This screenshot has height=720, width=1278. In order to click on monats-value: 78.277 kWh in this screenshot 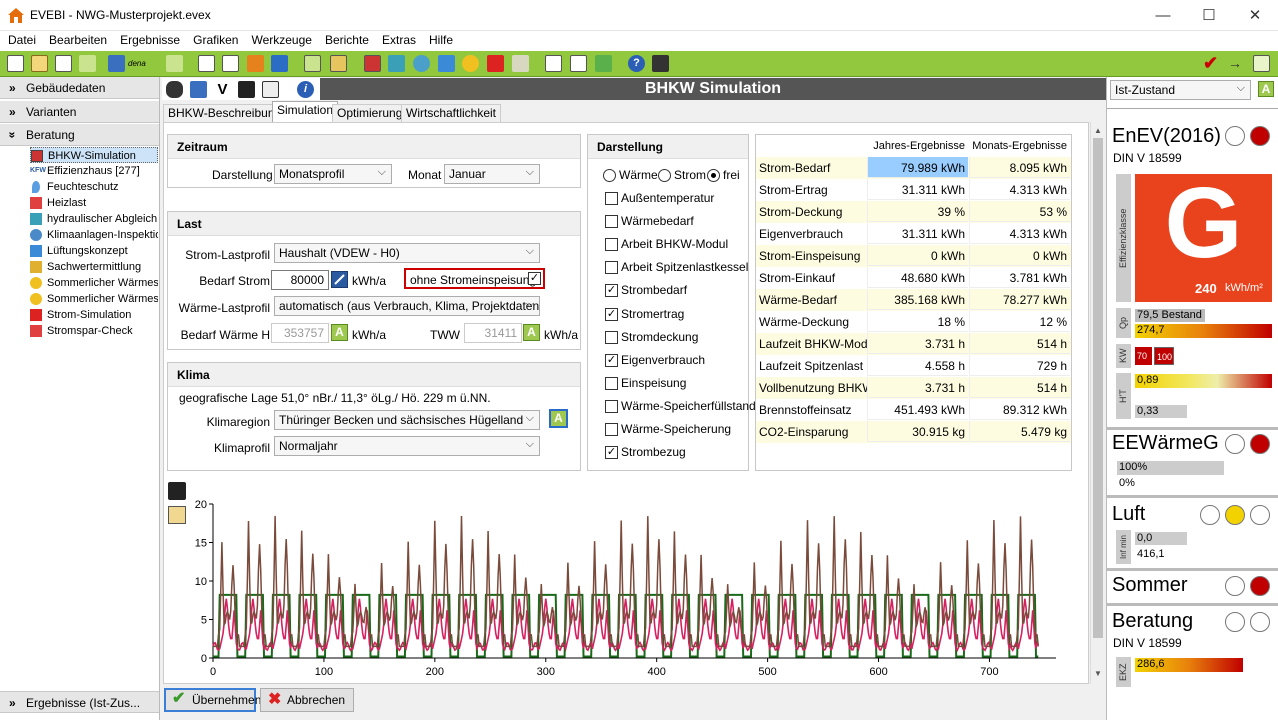, I will do `click(1019, 299)`.